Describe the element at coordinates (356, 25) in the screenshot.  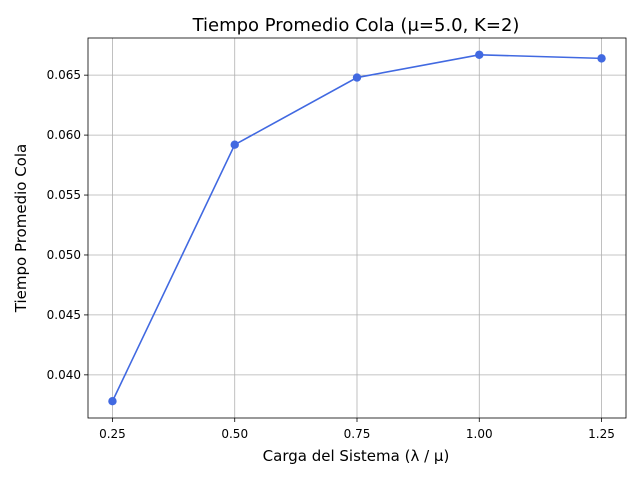
I see `chart-title: Tiempo Promedio Cola (μ=5.0, K=2)` at that location.